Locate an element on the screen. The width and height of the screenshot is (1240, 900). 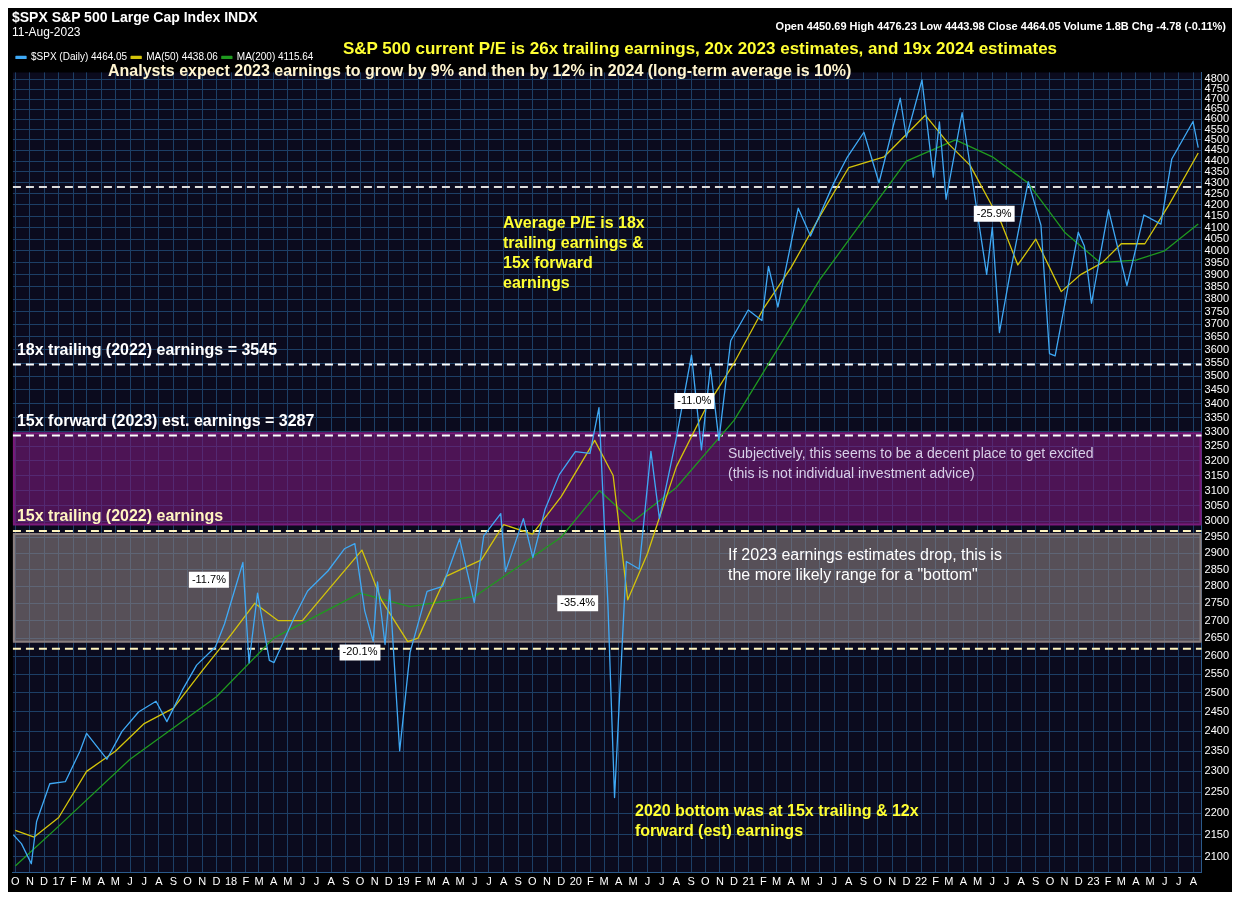
ref-line-label: 15x trailing (2022) earnings is located at coordinates (120, 516).